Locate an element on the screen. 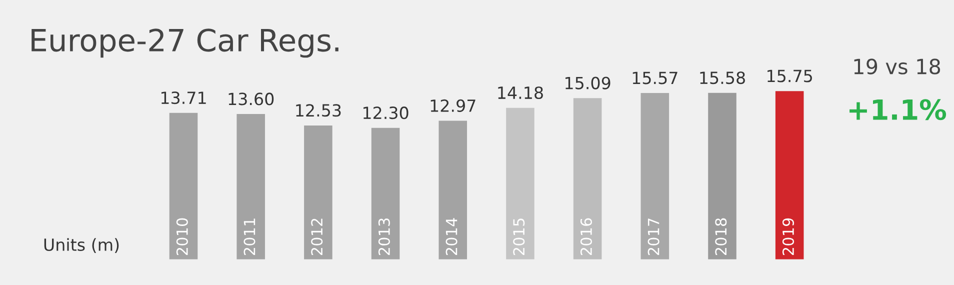  x-tick-label: 2010 is located at coordinates (182, 237).